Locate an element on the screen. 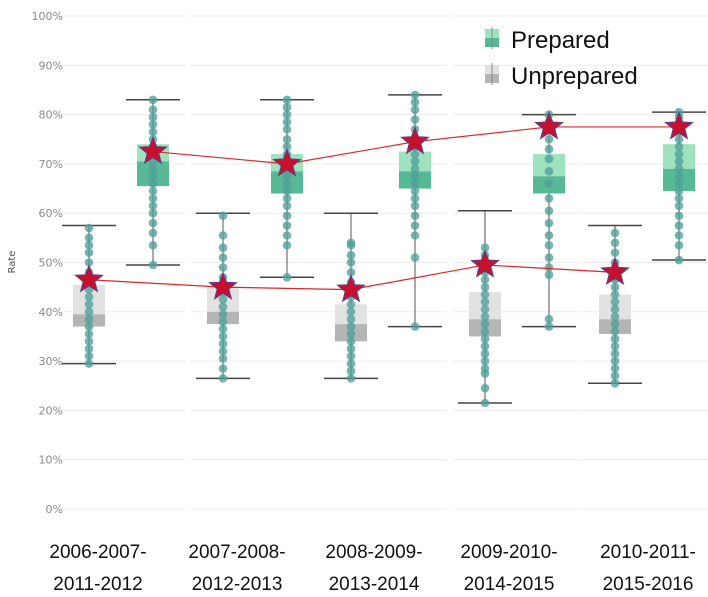 Image resolution: width=708 pixels, height=597 pixels. legend-item-prepared: Prepared is located at coordinates (547, 40).